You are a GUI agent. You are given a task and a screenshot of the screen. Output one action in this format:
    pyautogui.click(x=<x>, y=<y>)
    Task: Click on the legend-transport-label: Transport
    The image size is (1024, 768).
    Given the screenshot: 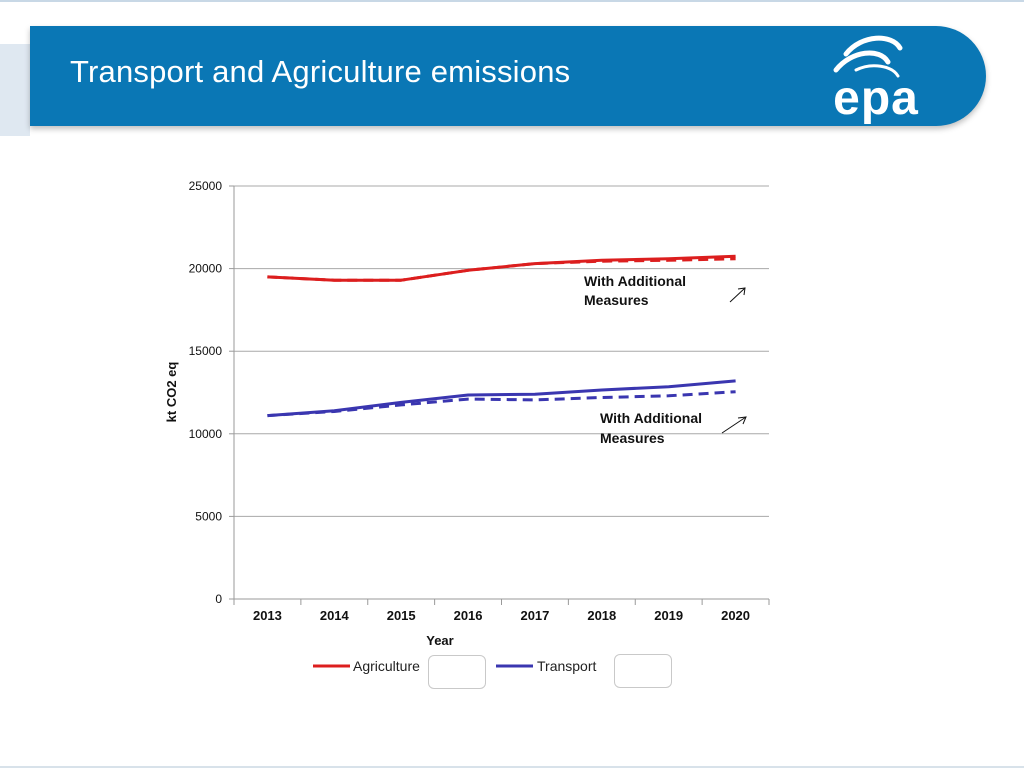 What is the action you would take?
    pyautogui.click(x=567, y=666)
    